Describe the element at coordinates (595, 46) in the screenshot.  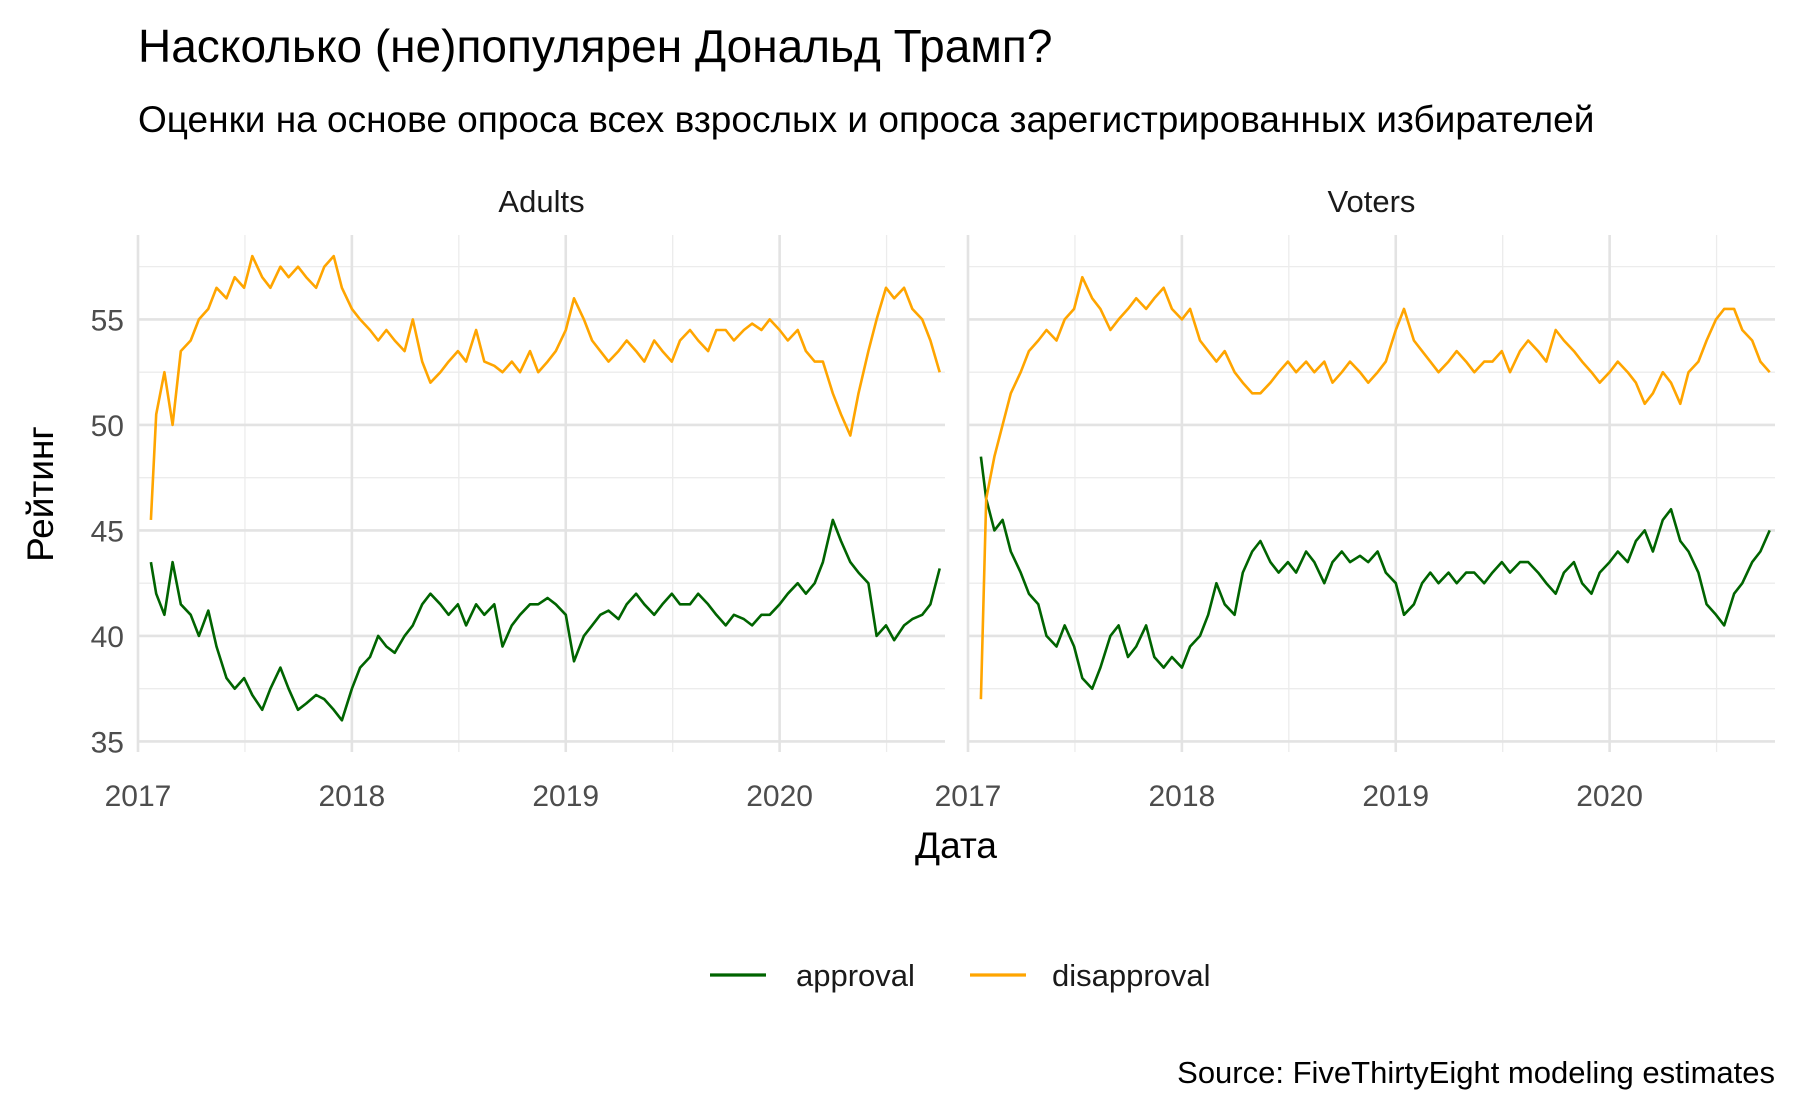
I see `chart-title: Насколько (не)популярен Дональд Трамп?` at that location.